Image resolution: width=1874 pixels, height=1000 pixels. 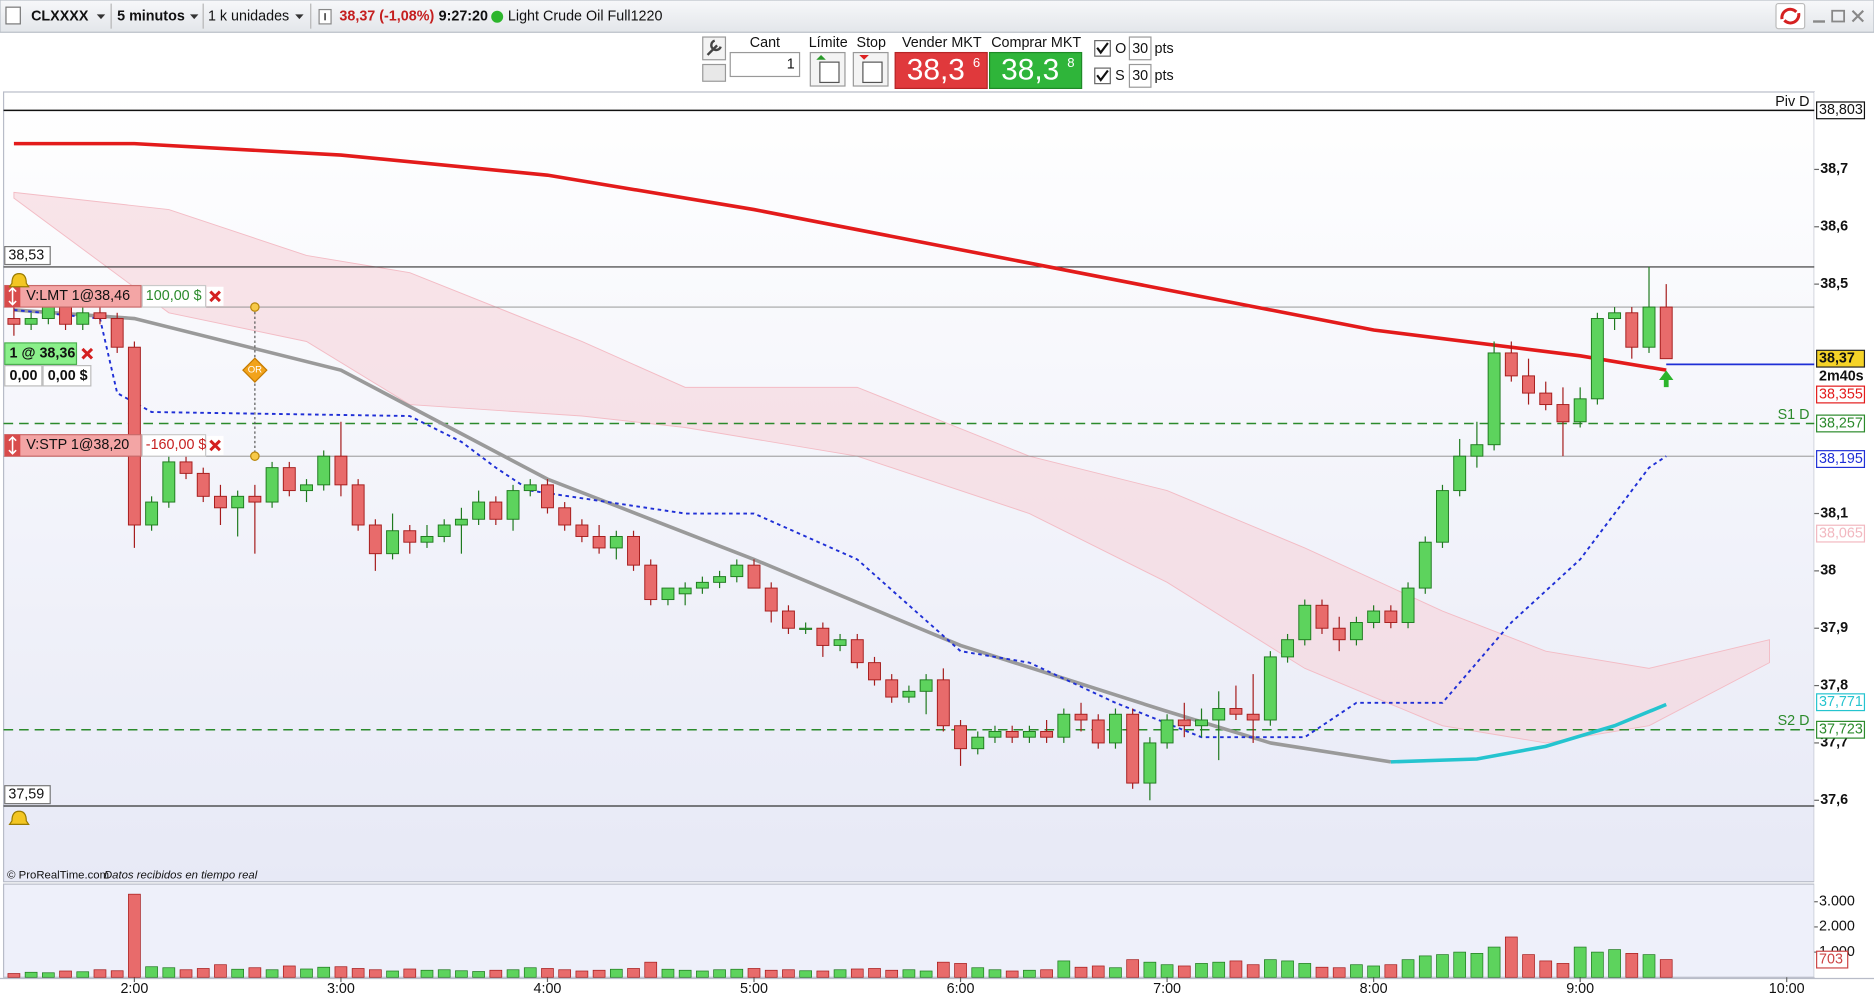 What do you see at coordinates (942, 43) in the screenshot?
I see `sell-label: Vender MKT` at bounding box center [942, 43].